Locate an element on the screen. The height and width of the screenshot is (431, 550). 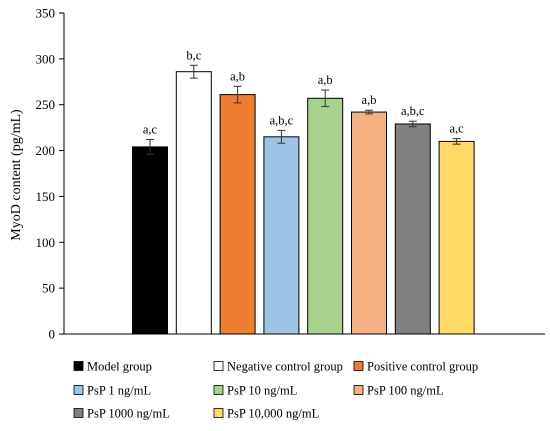
legend-label: PsP 100 ng/mL is located at coordinates (405, 391).